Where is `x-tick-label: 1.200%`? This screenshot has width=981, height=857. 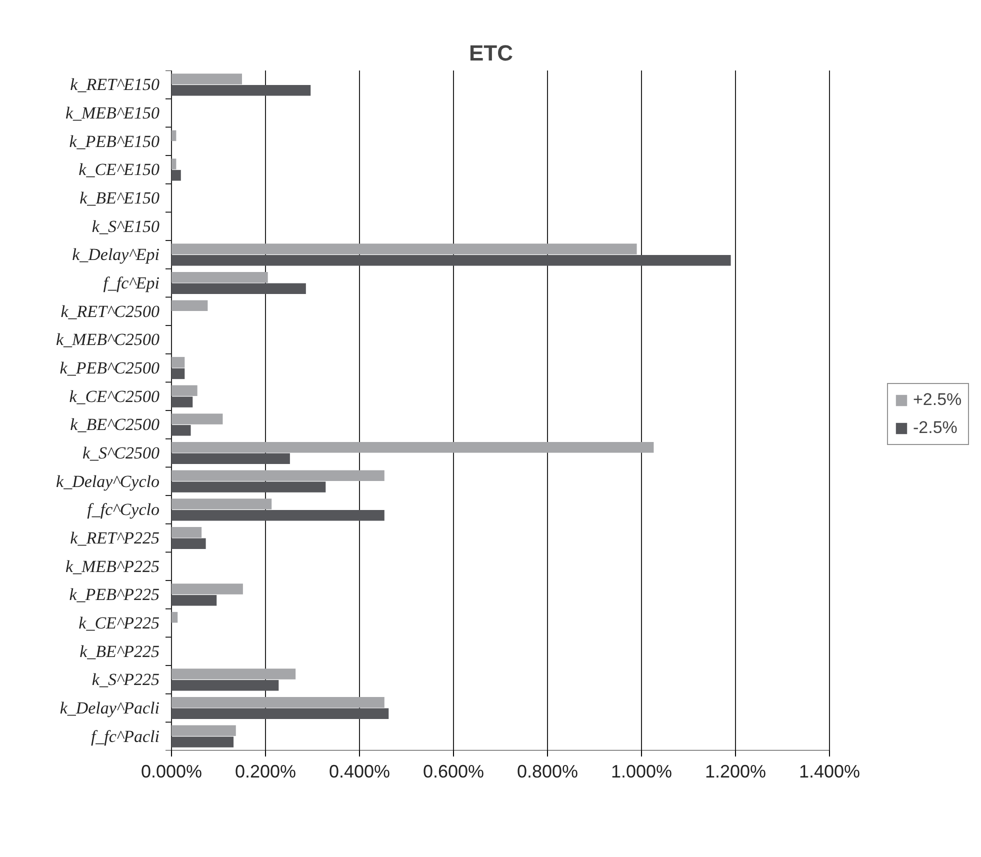
x-tick-label: 1.200% is located at coordinates (735, 772).